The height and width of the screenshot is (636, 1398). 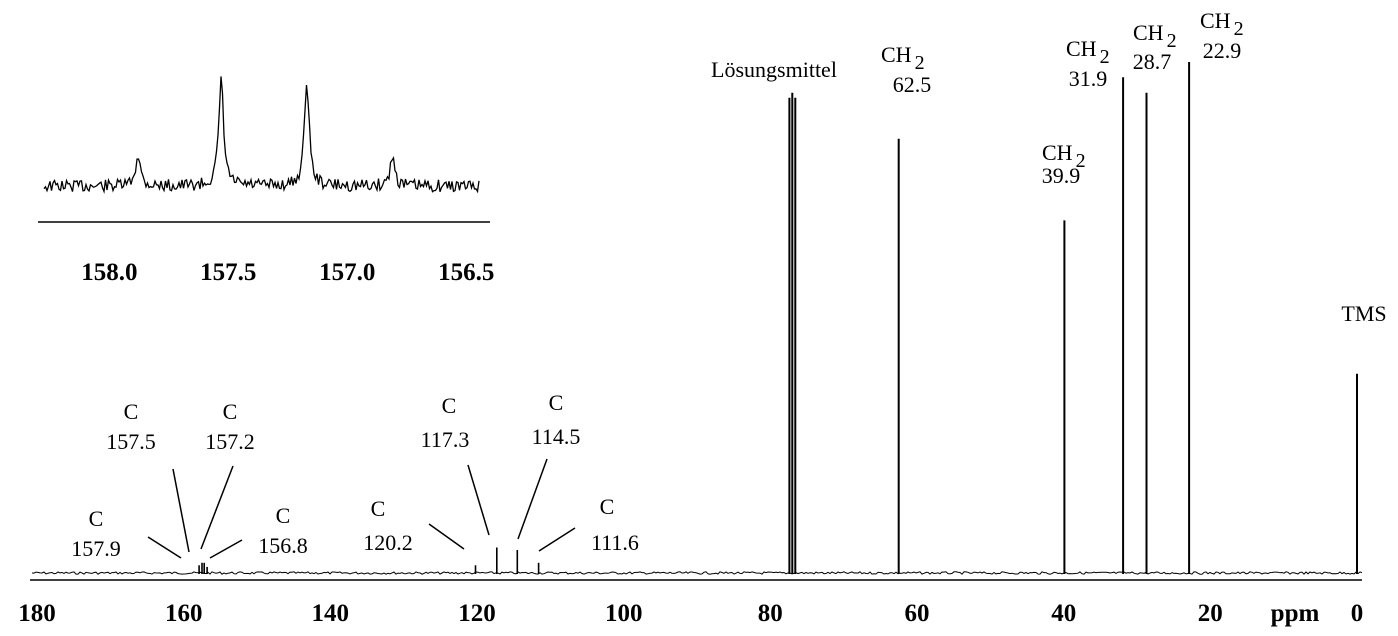 What do you see at coordinates (131, 411) in the screenshot?
I see `label-c-157-5: C` at bounding box center [131, 411].